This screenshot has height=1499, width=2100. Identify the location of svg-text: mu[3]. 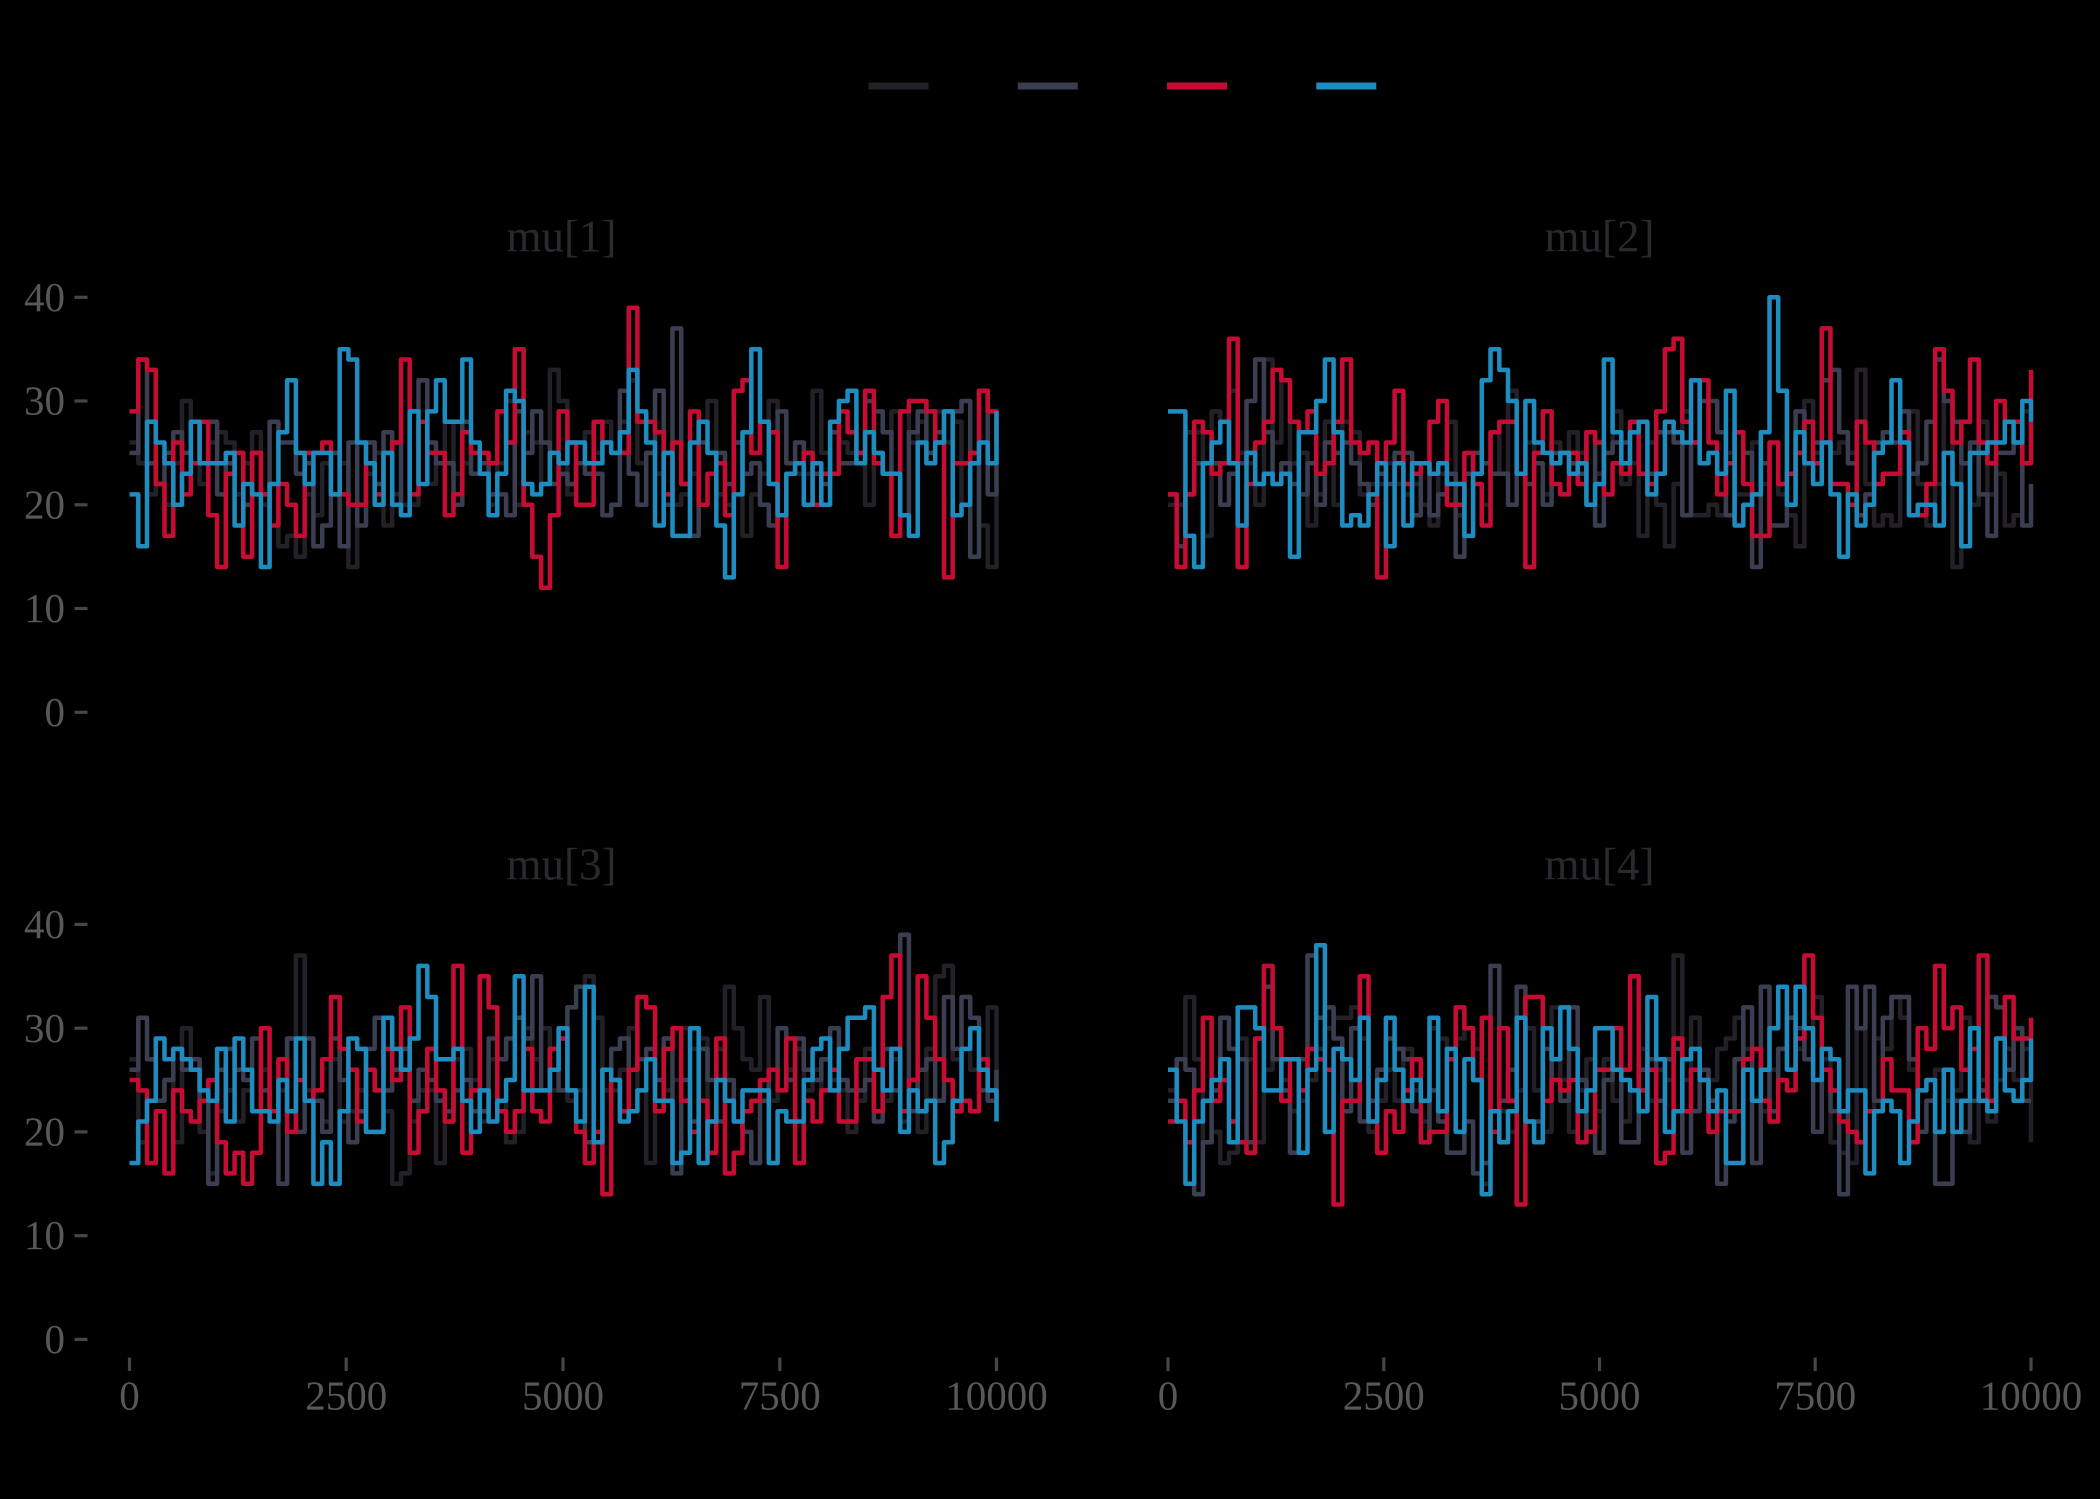
(562, 865).